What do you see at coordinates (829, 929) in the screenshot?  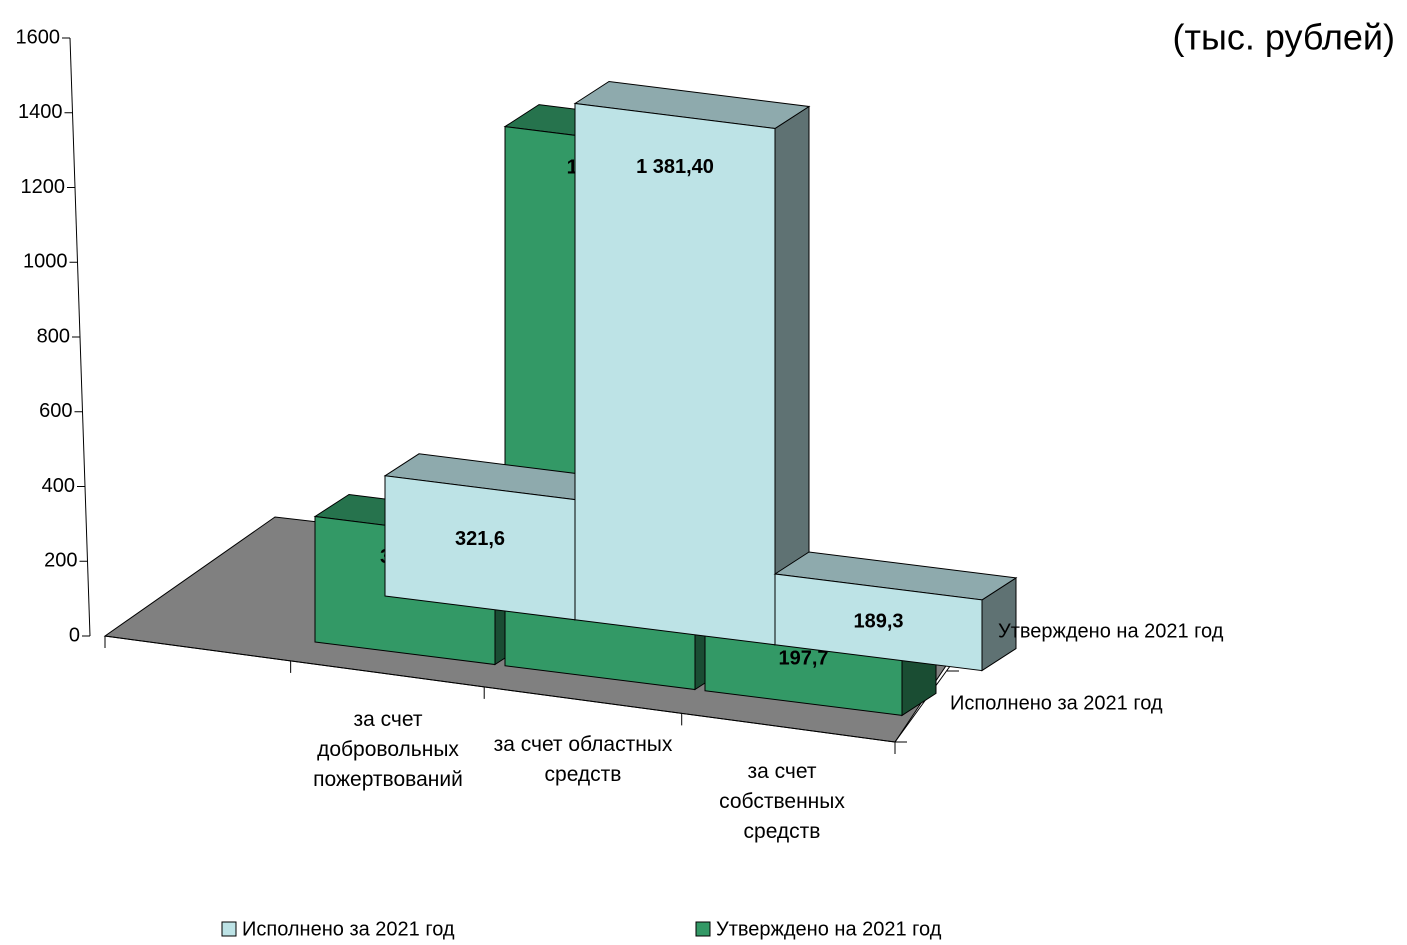 I see `legend-label: Утверждено на 2021 год` at bounding box center [829, 929].